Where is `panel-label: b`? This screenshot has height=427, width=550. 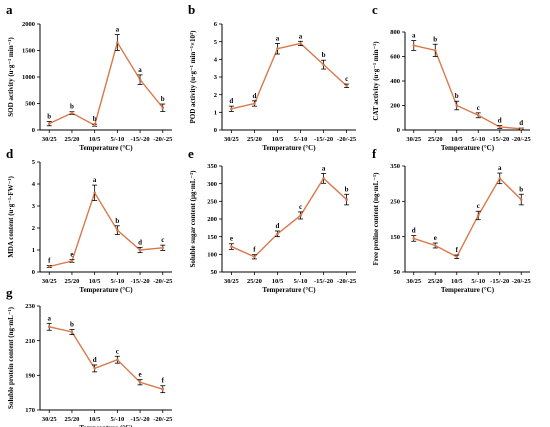
panel-label: b is located at coordinates (191, 9).